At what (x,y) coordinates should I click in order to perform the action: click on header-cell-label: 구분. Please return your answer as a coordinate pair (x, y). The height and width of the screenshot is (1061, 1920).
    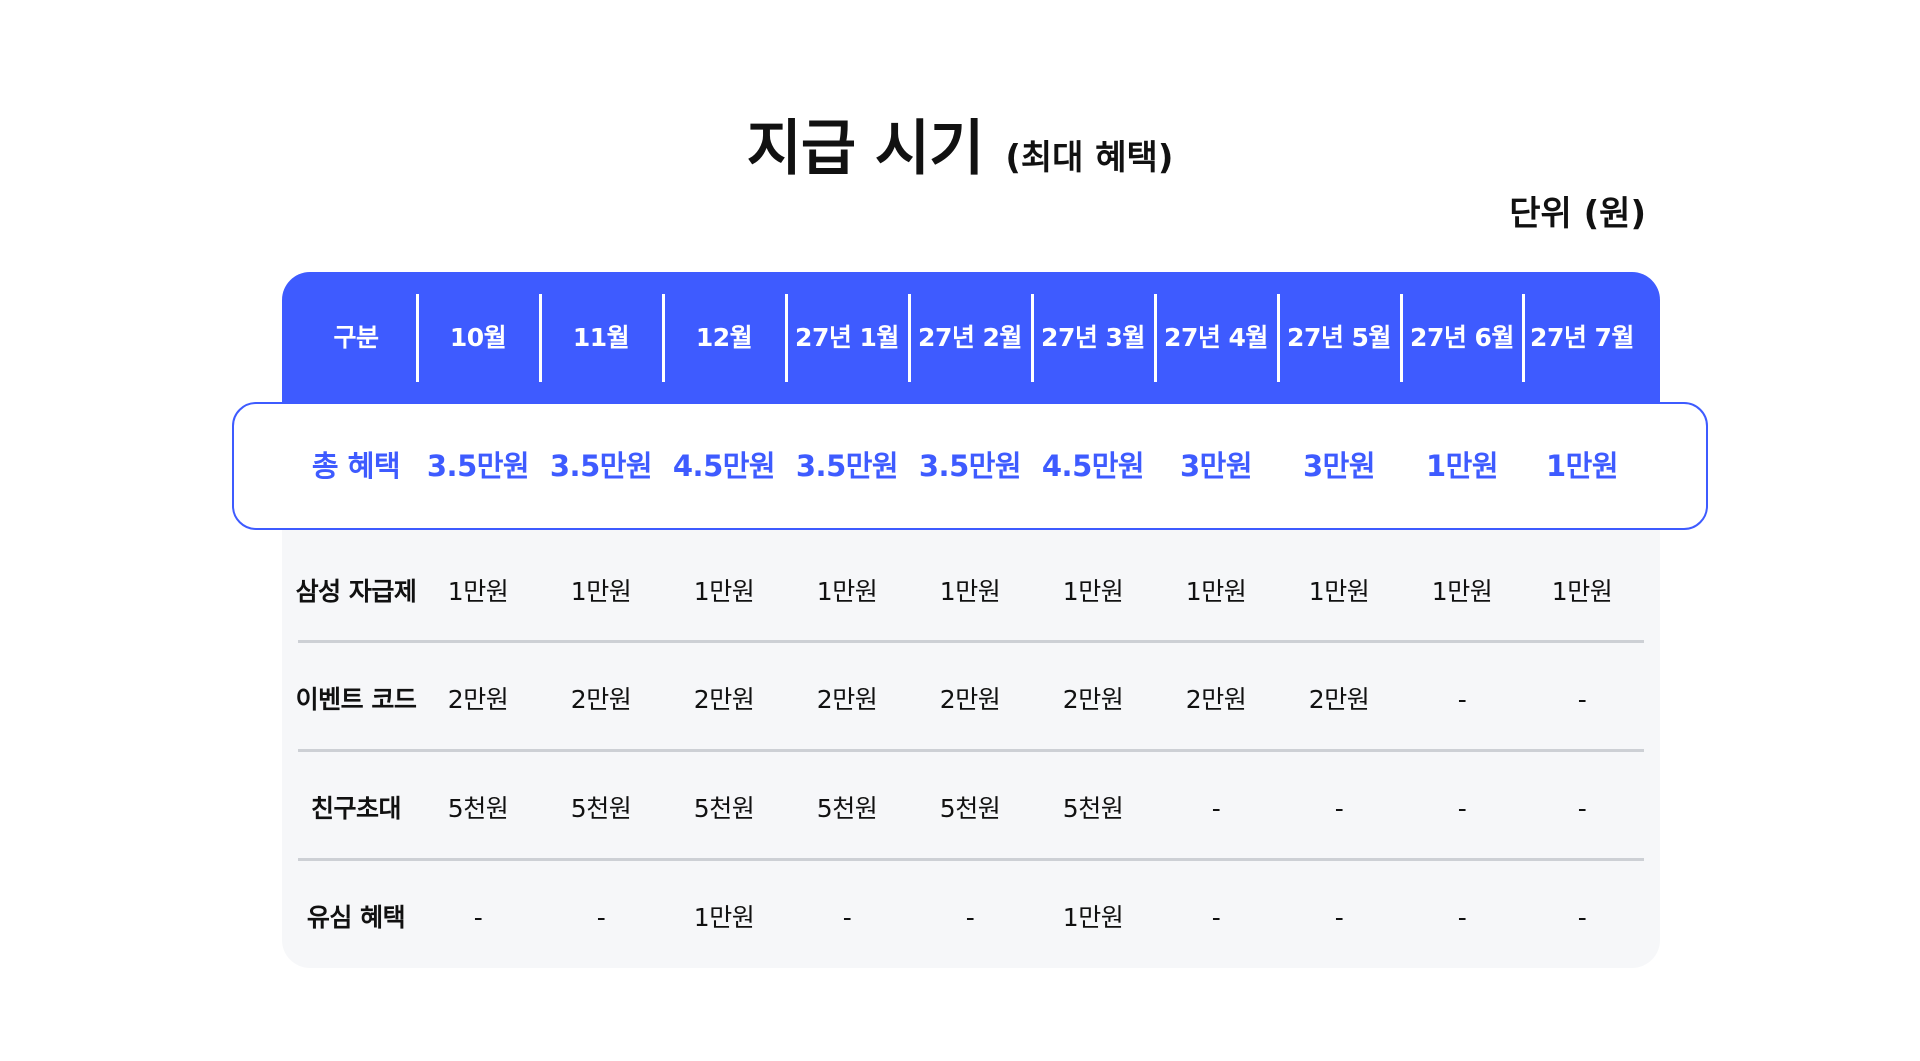
    Looking at the image, I should click on (356, 337).